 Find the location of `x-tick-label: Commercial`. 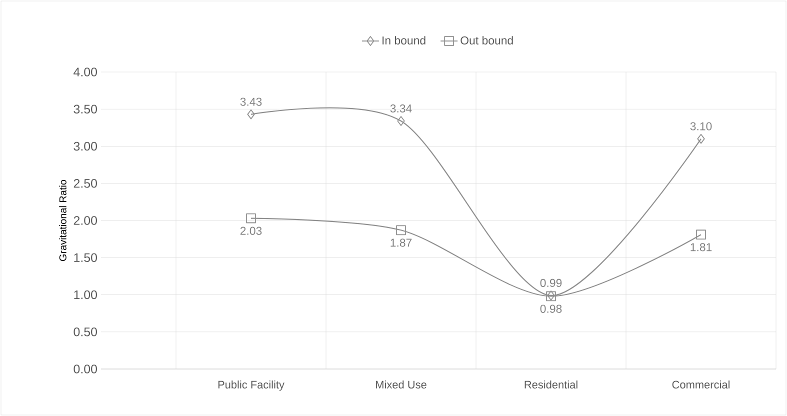

x-tick-label: Commercial is located at coordinates (701, 384).